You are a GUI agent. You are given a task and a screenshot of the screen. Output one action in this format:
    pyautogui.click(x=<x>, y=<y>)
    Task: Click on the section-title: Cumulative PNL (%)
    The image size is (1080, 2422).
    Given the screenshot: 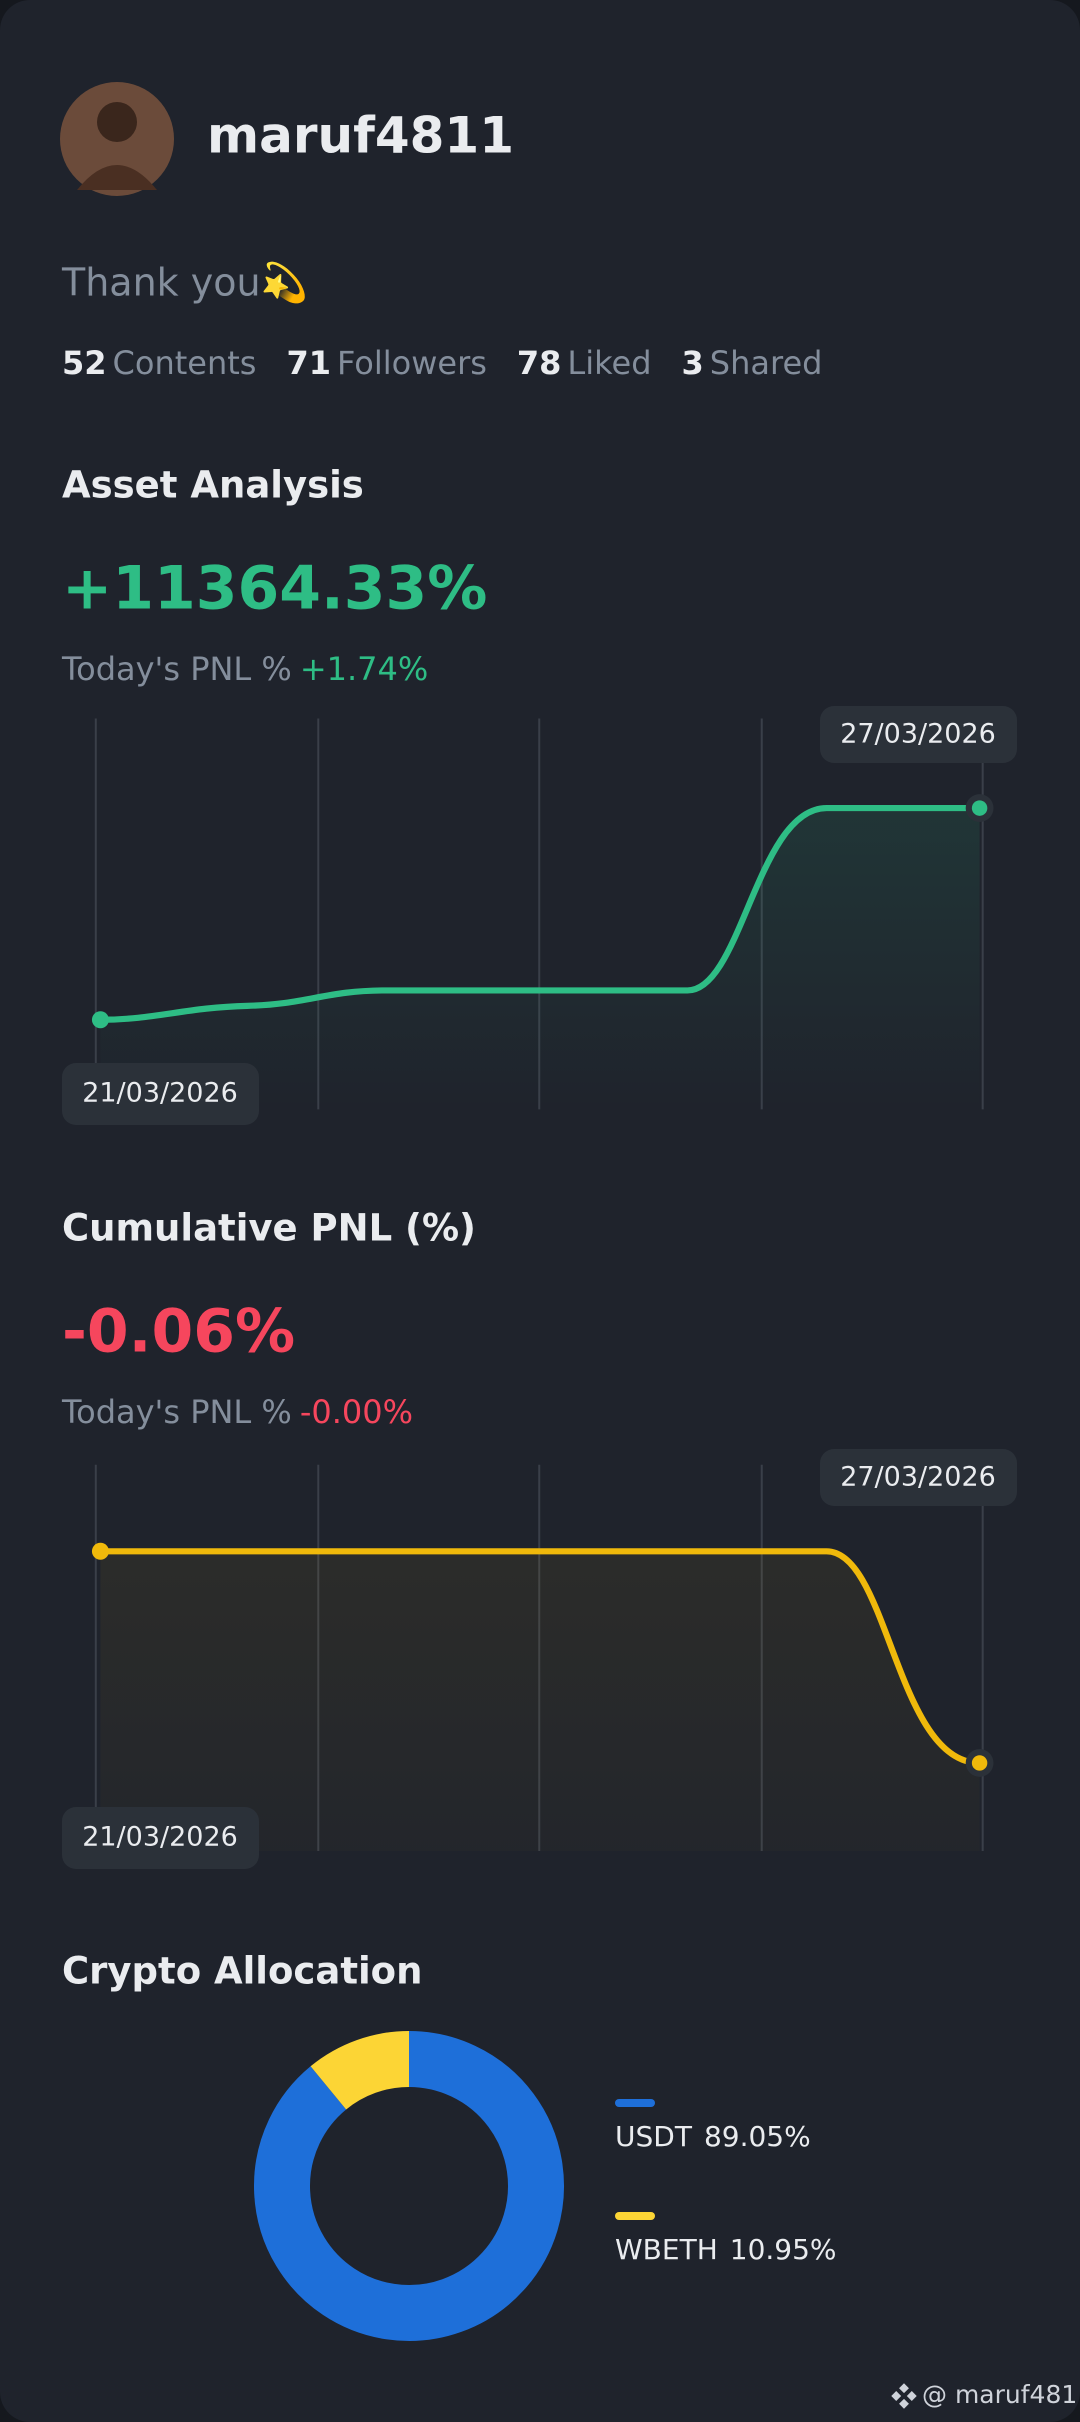 What is the action you would take?
    pyautogui.click(x=269, y=1228)
    